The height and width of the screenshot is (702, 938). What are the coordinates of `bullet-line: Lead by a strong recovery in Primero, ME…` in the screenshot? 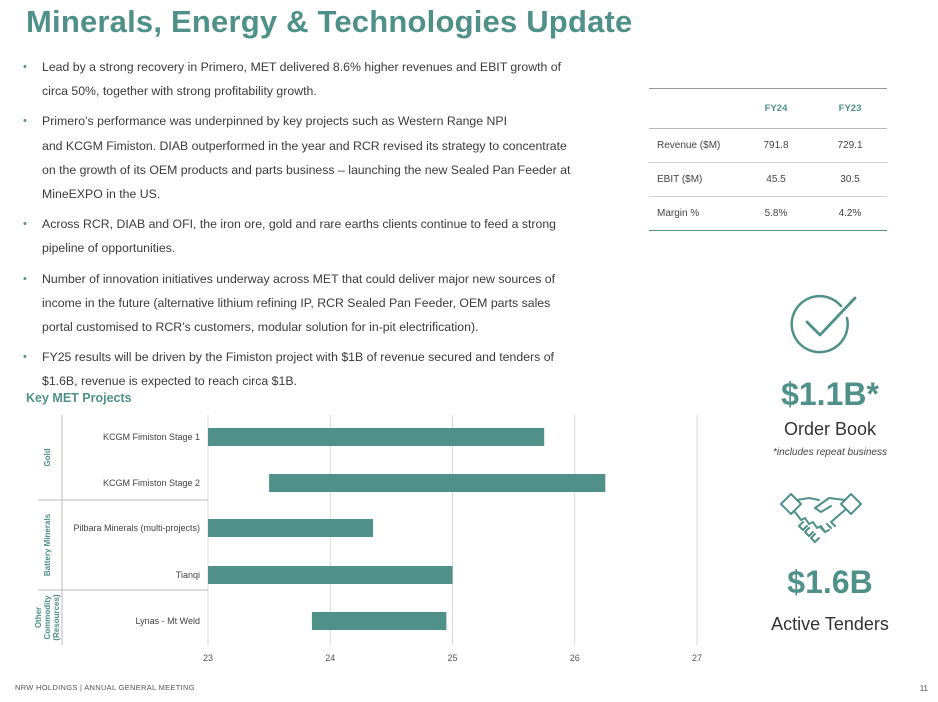 It's located at (302, 67).